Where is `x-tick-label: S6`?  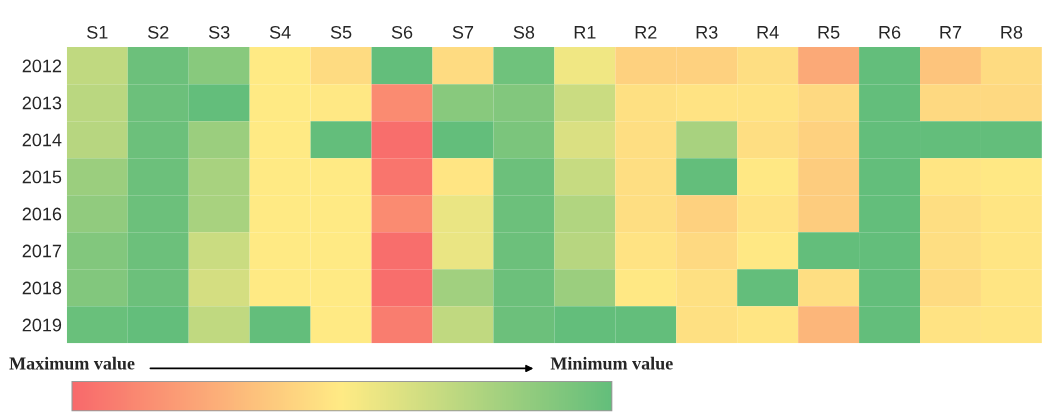 x-tick-label: S6 is located at coordinates (402, 32).